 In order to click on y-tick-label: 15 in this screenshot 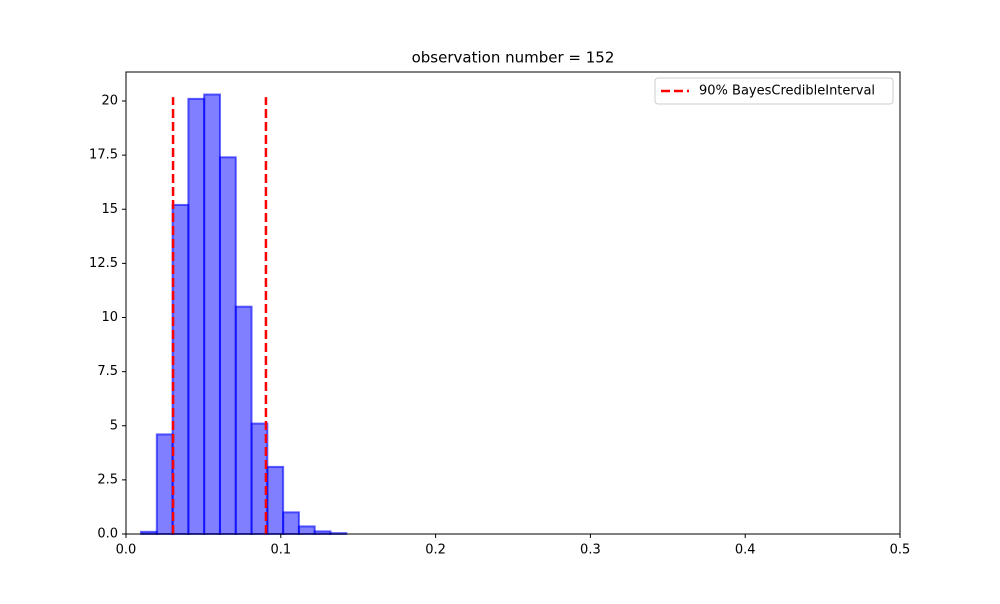, I will do `click(109, 209)`.